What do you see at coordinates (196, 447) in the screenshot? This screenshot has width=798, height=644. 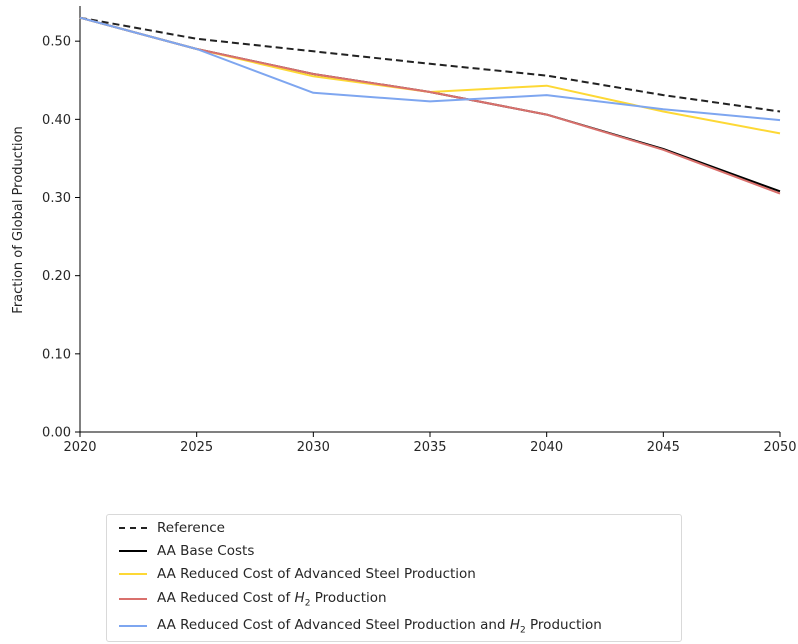 I see `x-tick-label: 2025` at bounding box center [196, 447].